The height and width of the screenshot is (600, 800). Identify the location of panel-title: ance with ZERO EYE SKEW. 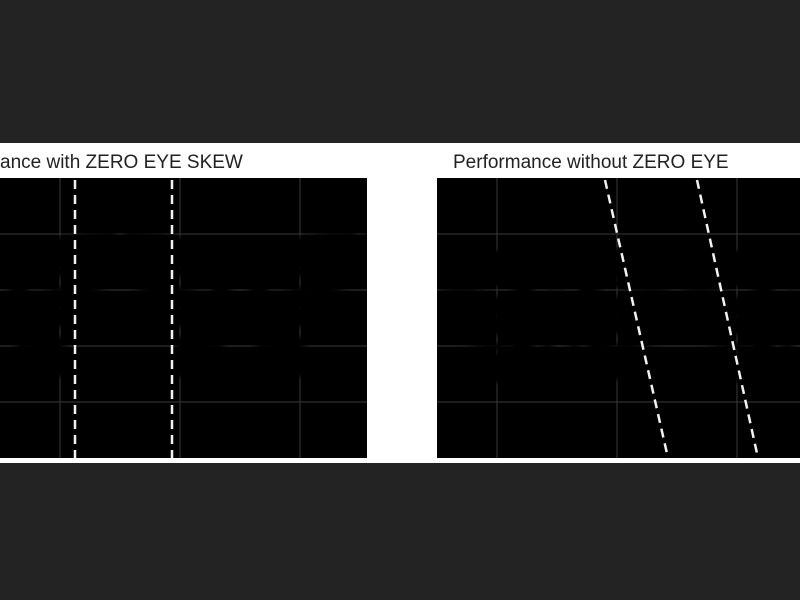
(121, 162).